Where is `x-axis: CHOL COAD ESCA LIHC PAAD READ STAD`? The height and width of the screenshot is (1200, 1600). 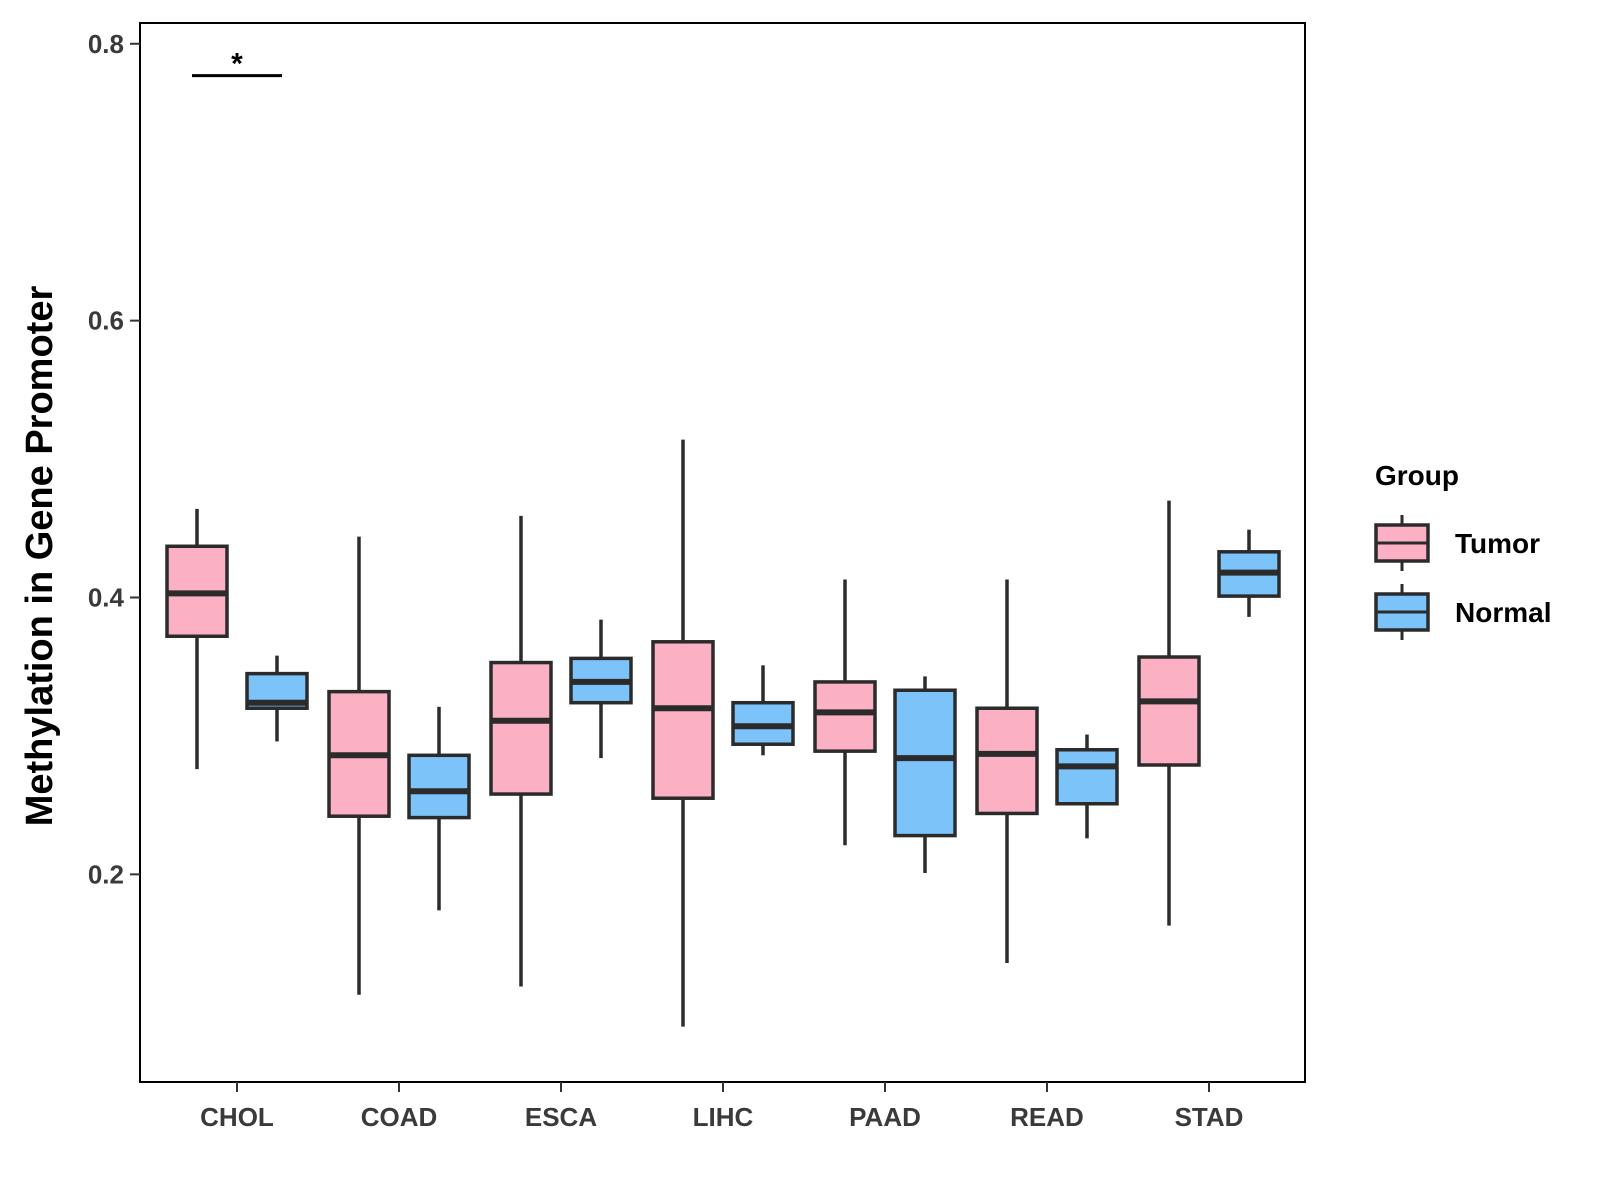
x-axis: CHOL COAD ESCA LIHC PAAD READ STAD is located at coordinates (721, 1107).